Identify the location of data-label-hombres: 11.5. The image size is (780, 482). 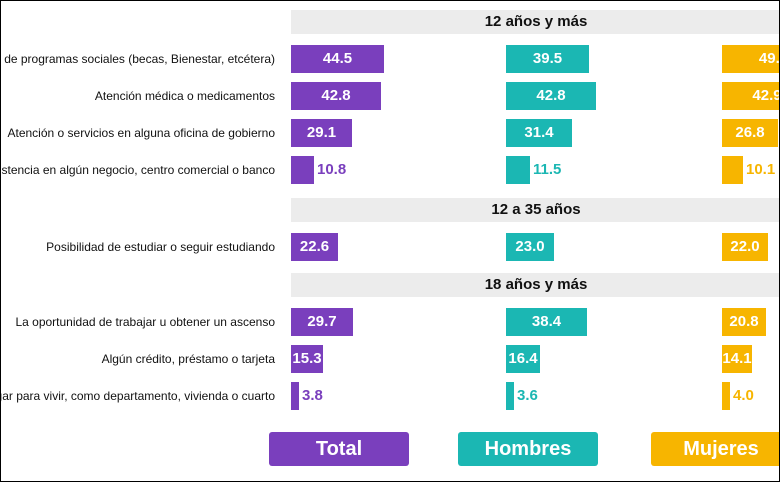
(547, 169).